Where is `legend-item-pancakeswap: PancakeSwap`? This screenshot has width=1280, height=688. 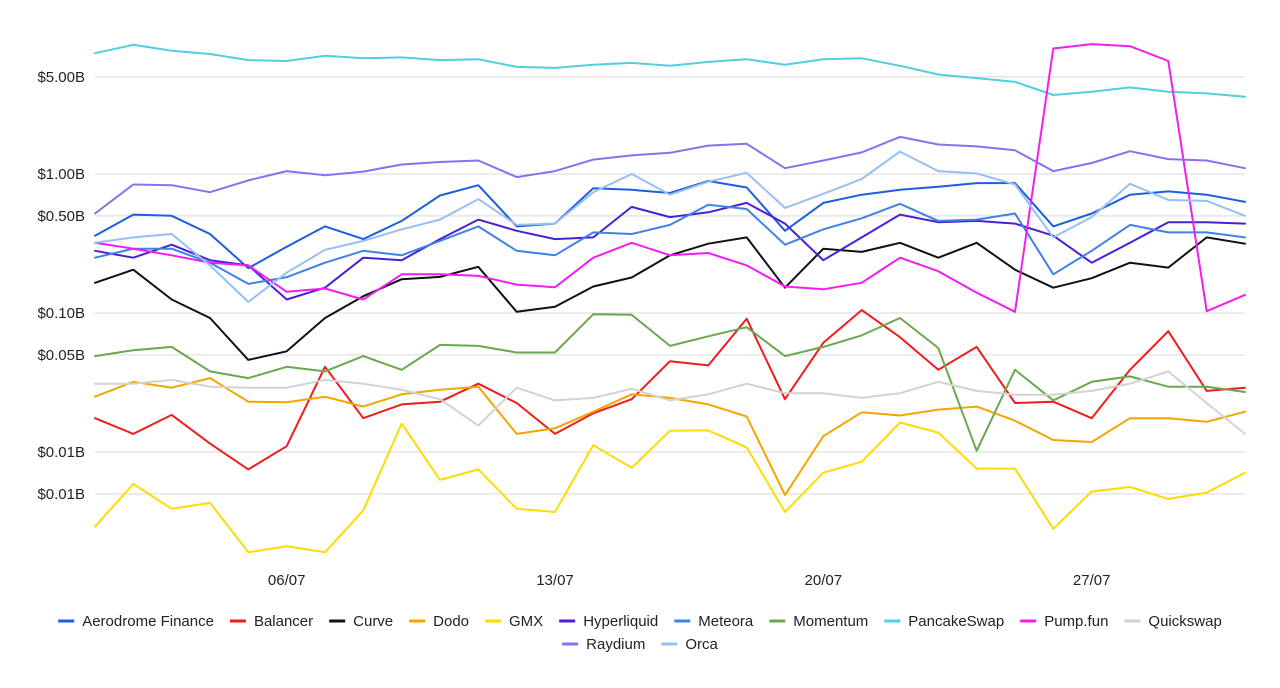 legend-item-pancakeswap: PancakeSwap is located at coordinates (944, 621).